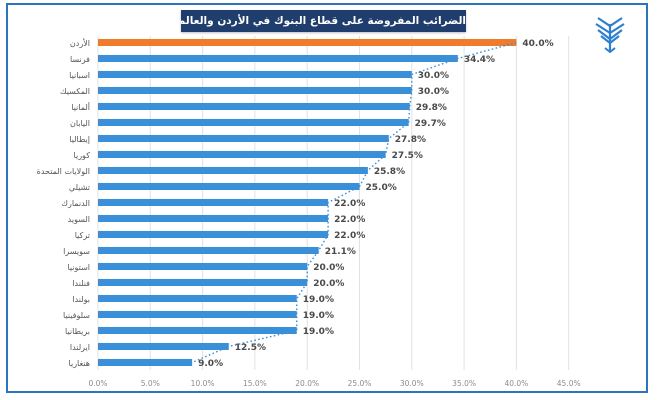 The height and width of the screenshot is (400, 658). I want to click on category-label: ألمانيا, so click(80, 107).